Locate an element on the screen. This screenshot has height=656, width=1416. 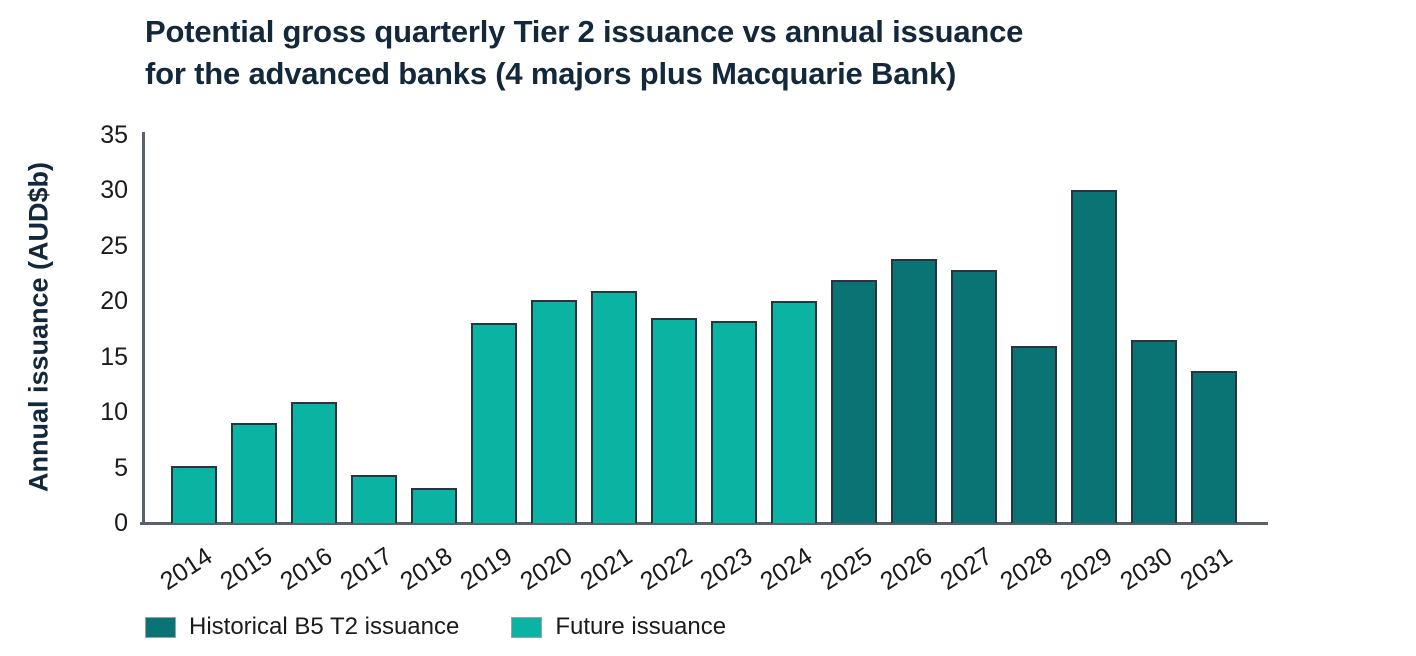
x-tick-label-2019: 2019 is located at coordinates (486, 569).